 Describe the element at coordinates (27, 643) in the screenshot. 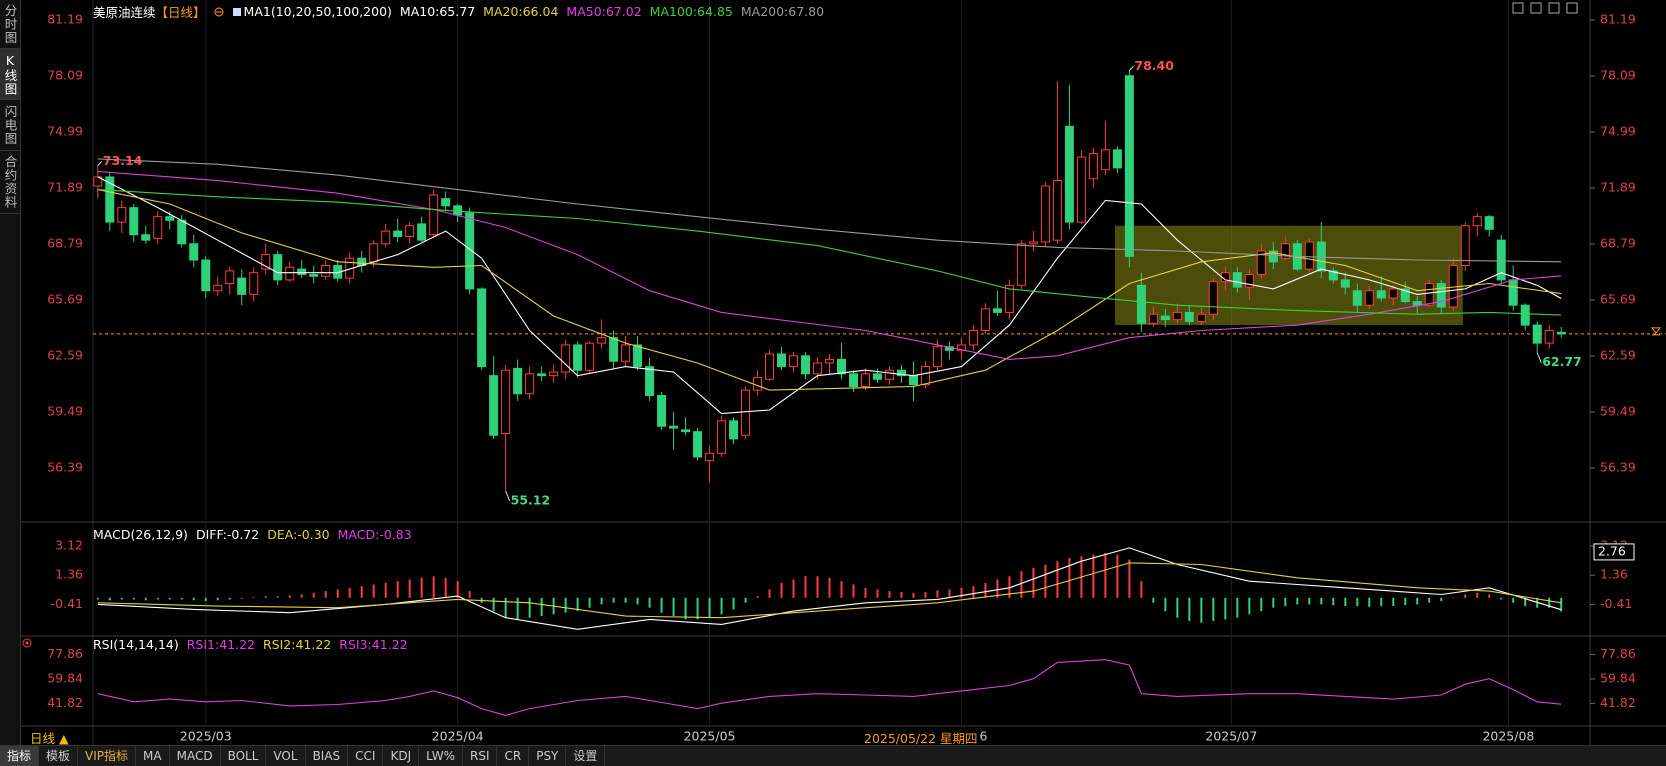

I see `settings-icon` at that location.